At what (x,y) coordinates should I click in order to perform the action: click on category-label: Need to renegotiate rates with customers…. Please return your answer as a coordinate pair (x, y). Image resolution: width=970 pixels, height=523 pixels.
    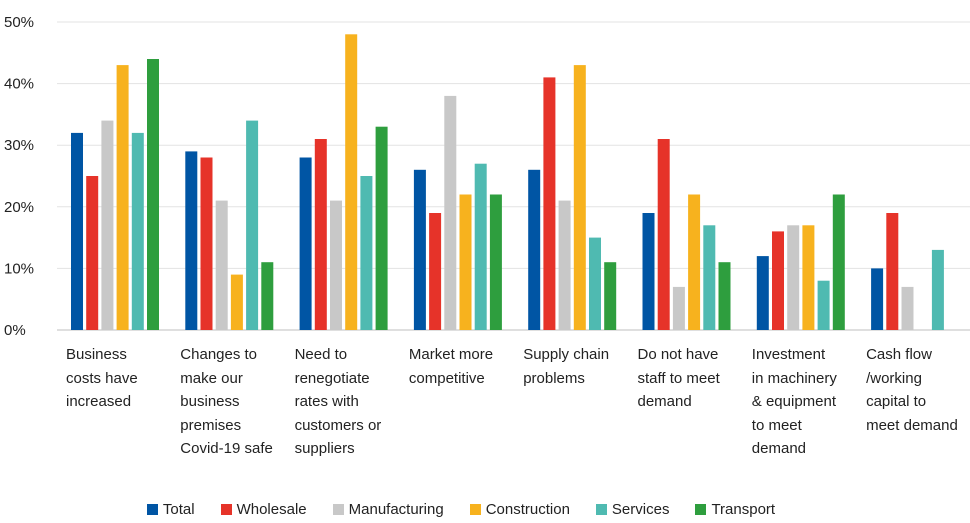
    Looking at the image, I should click on (338, 401).